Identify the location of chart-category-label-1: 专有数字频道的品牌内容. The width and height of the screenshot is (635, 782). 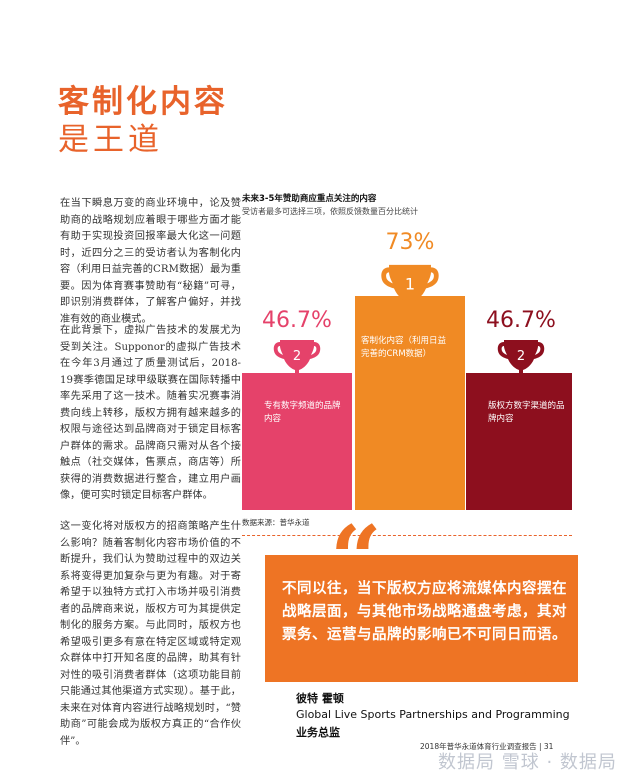
(302, 412).